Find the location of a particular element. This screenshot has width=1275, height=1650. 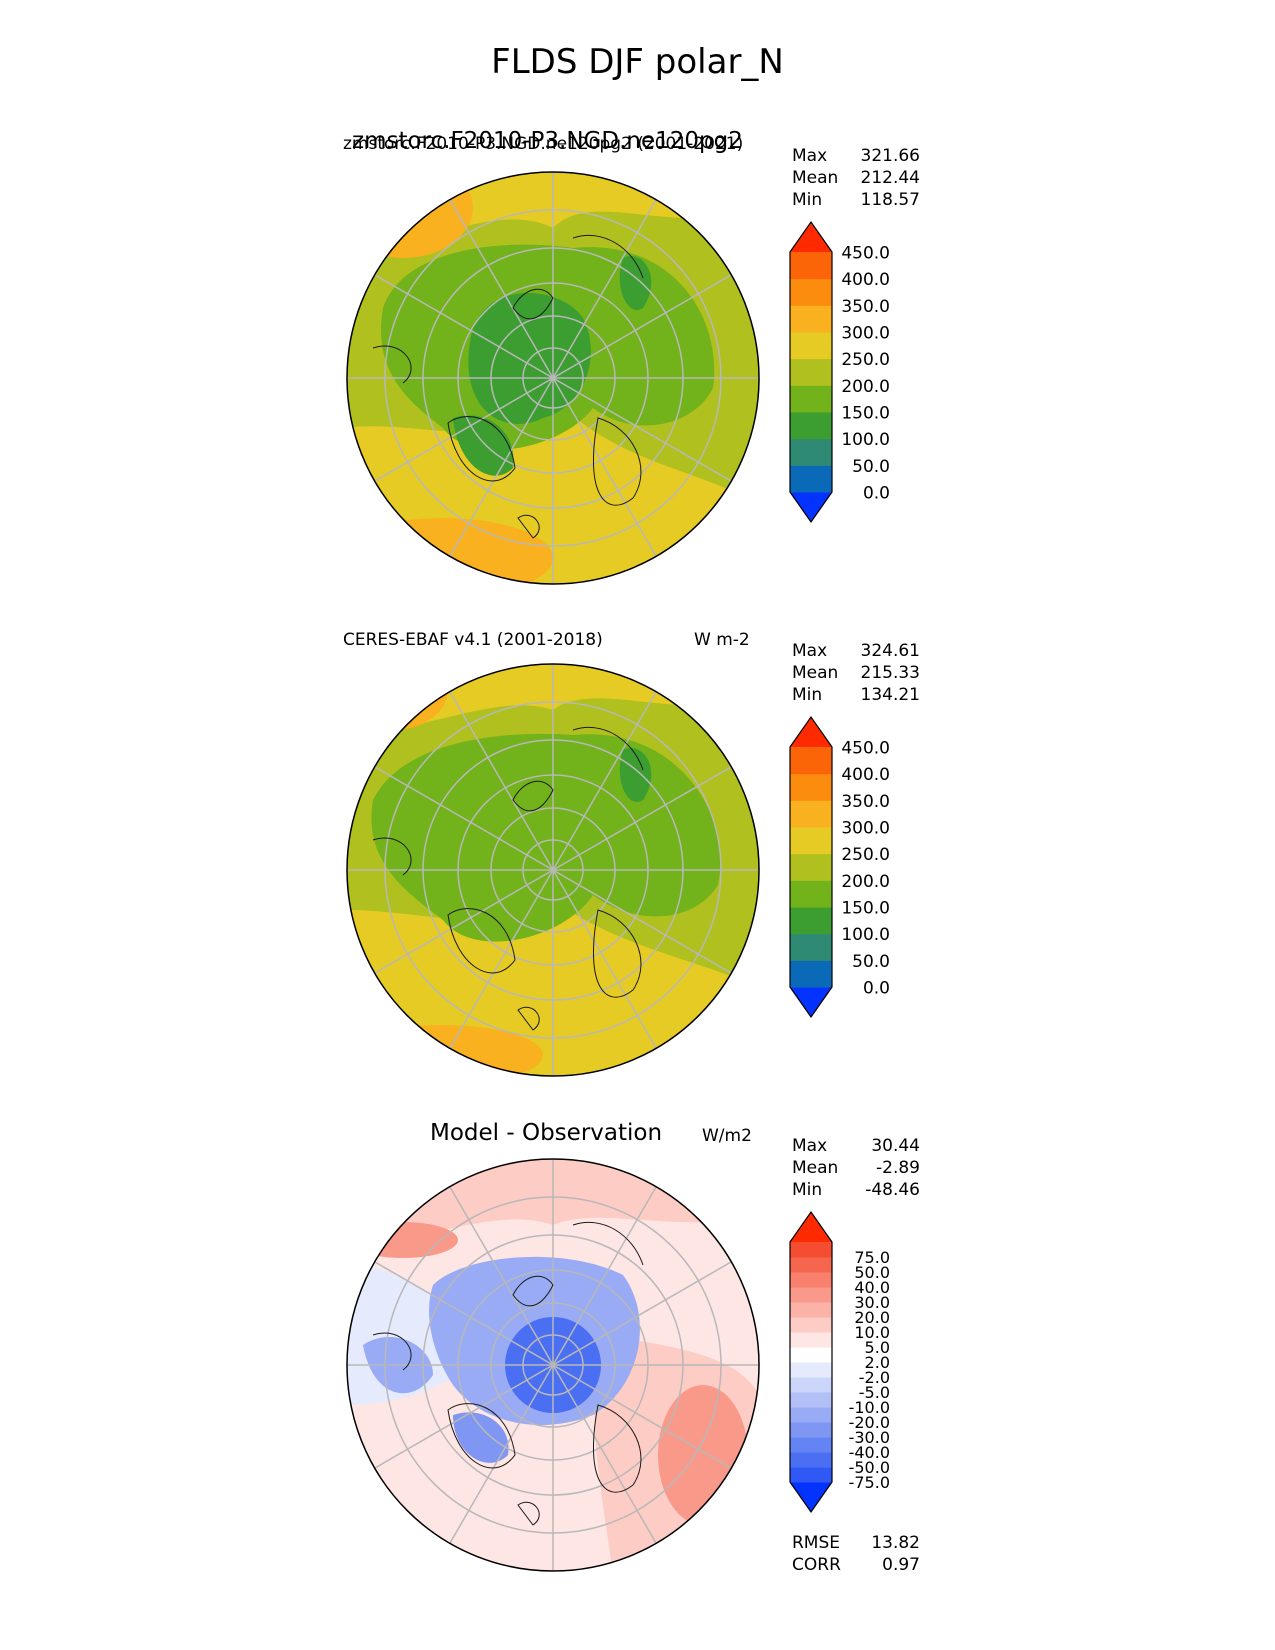

metric-corr: CORR 0.97 is located at coordinates (856, 1565).